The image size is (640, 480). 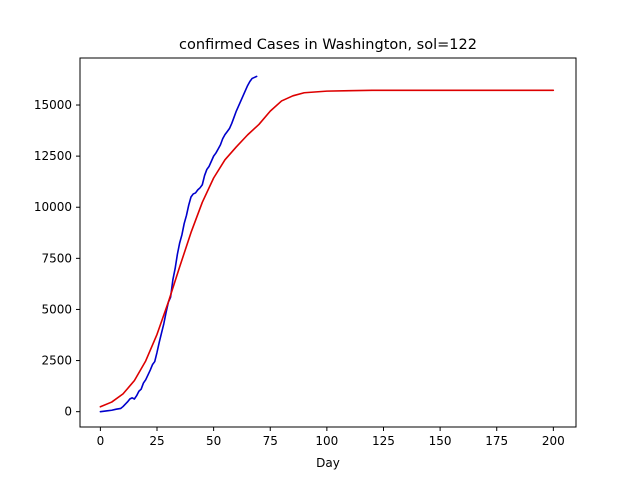 What do you see at coordinates (553, 441) in the screenshot?
I see `x-tick-label: 200` at bounding box center [553, 441].